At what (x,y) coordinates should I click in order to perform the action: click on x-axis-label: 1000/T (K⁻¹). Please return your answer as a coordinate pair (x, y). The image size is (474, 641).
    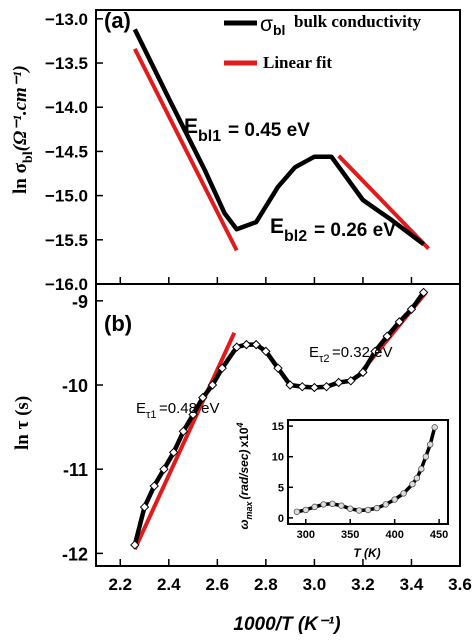
    Looking at the image, I should click on (286, 624).